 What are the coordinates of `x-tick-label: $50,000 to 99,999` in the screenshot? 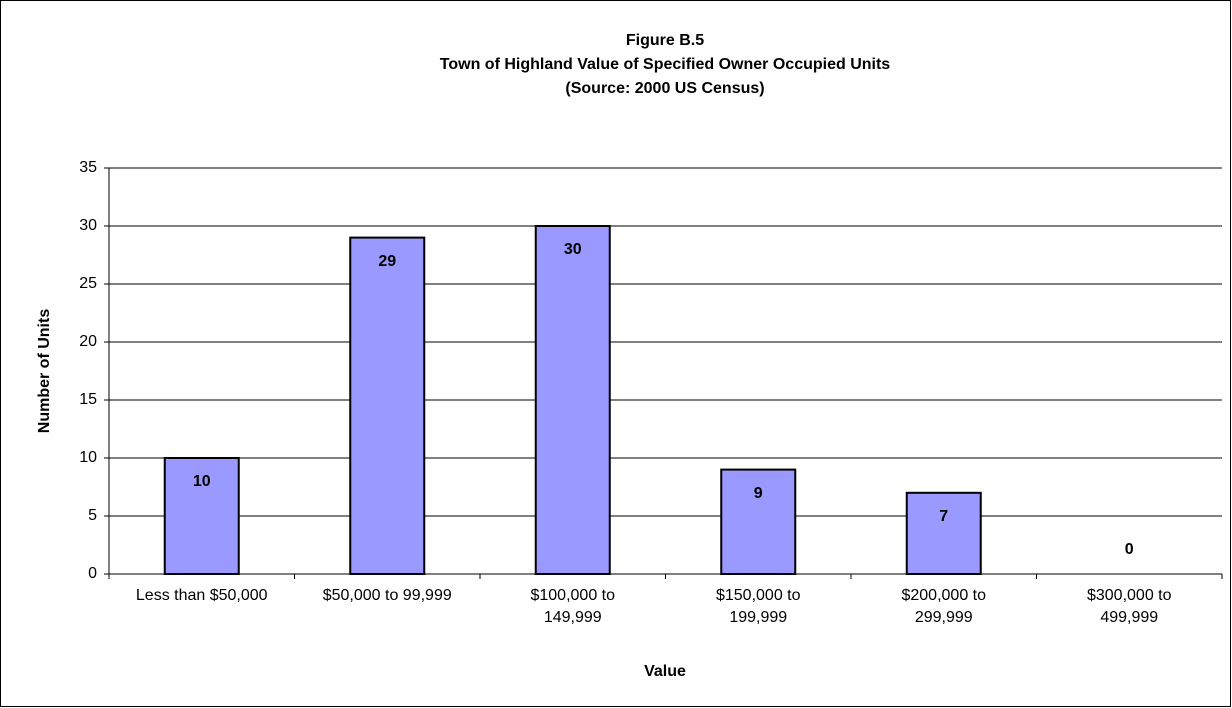 It's located at (387, 595).